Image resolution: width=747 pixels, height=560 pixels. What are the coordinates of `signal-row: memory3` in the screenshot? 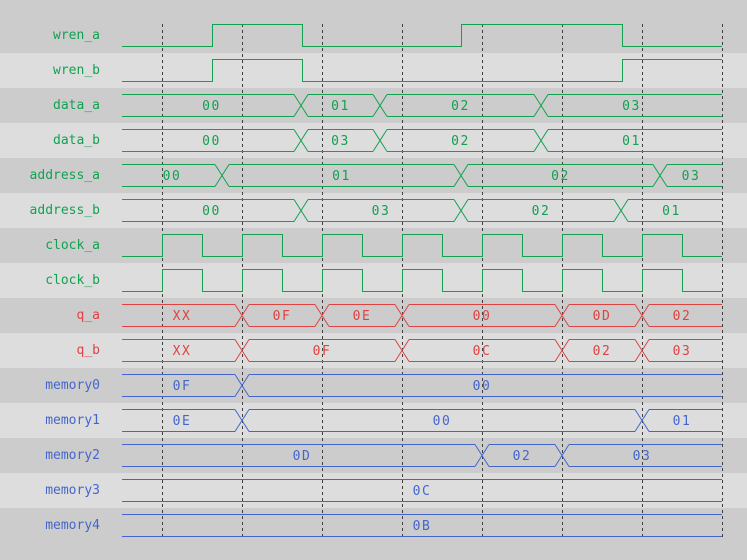 It's located at (373, 490).